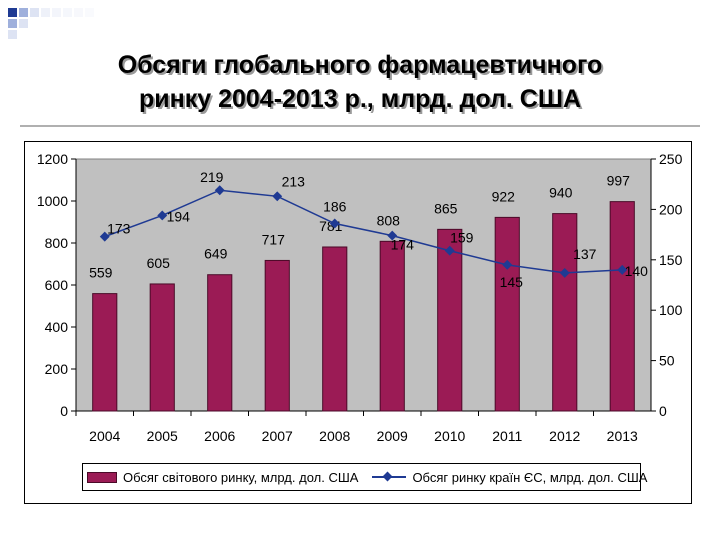 This screenshot has width=720, height=540. I want to click on line-value-label: 140, so click(637, 271).